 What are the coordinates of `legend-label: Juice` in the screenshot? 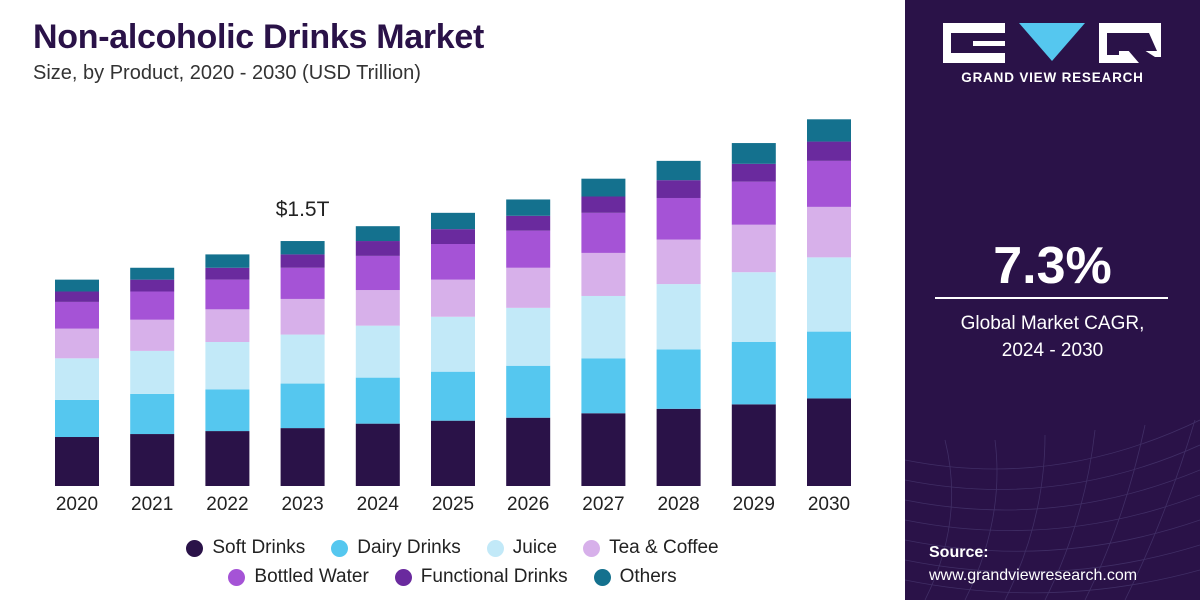 It's located at (535, 547).